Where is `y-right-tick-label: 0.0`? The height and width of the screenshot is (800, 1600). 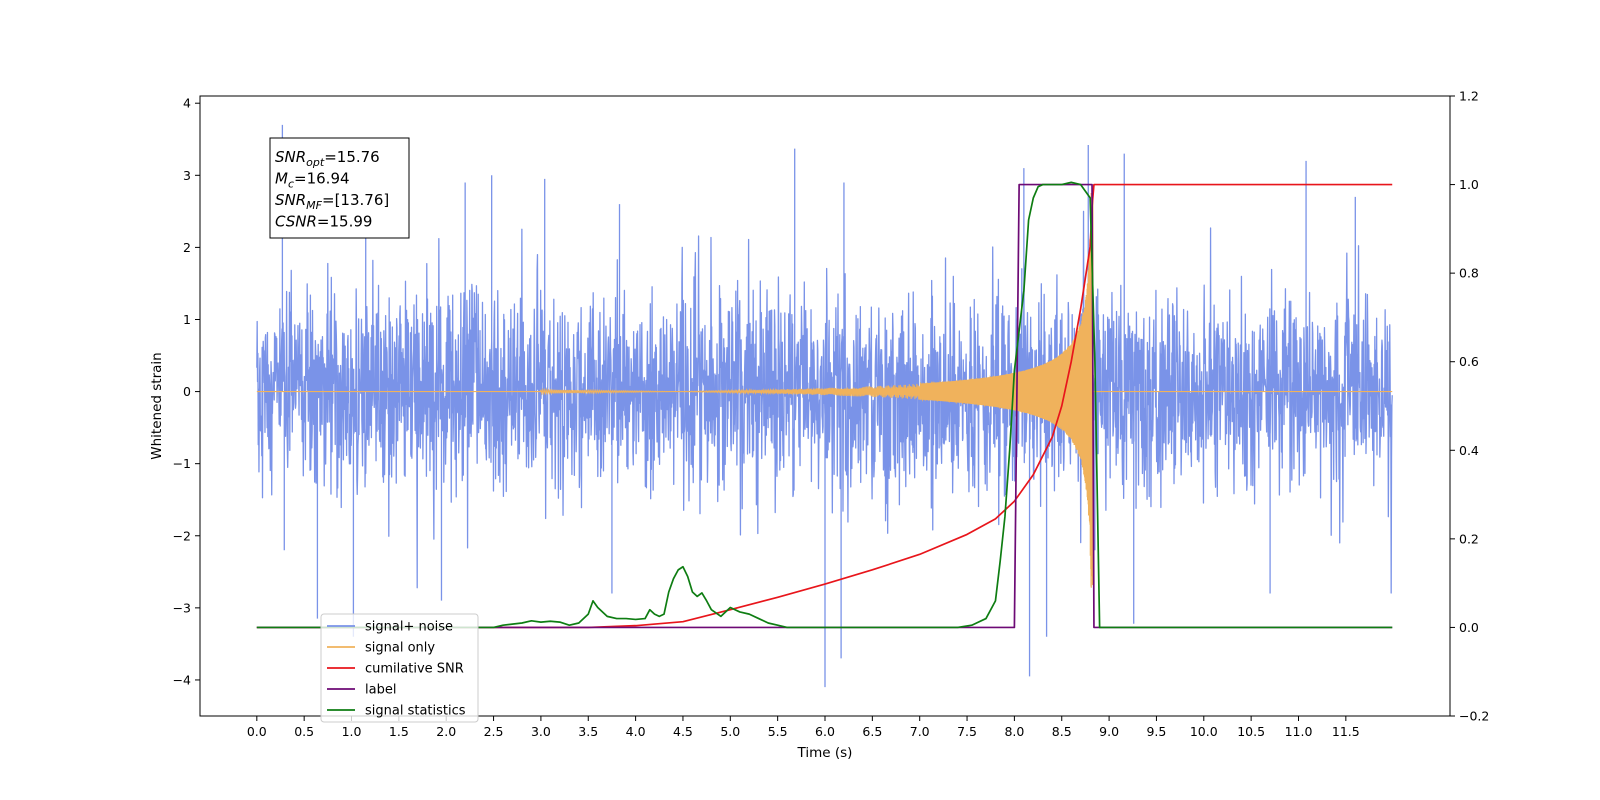
y-right-tick-label: 0.0 is located at coordinates (1469, 627).